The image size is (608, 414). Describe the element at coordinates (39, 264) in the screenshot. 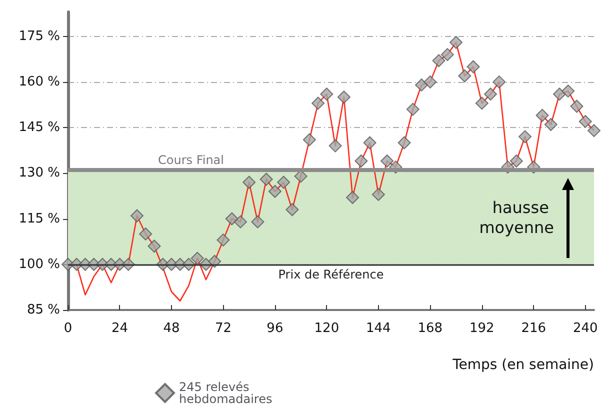

I see `y-tick-label: 100 %` at that location.